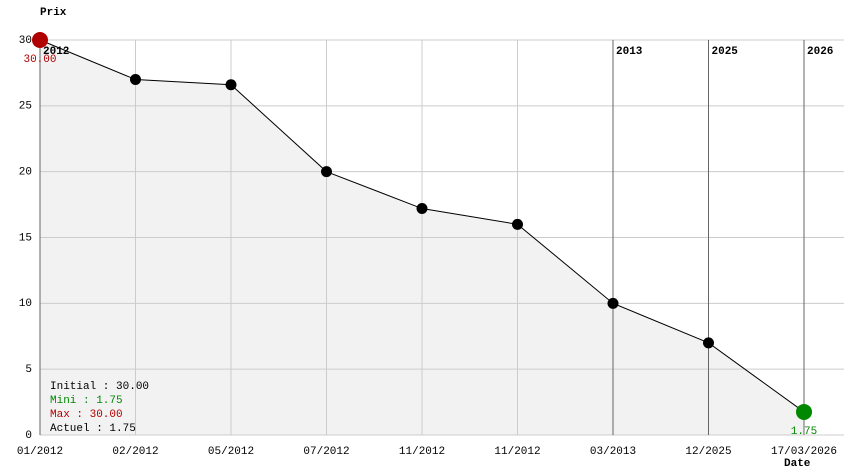 This screenshot has width=844, height=474. I want to click on x-tick-label: 17/03/2026, so click(804, 452).